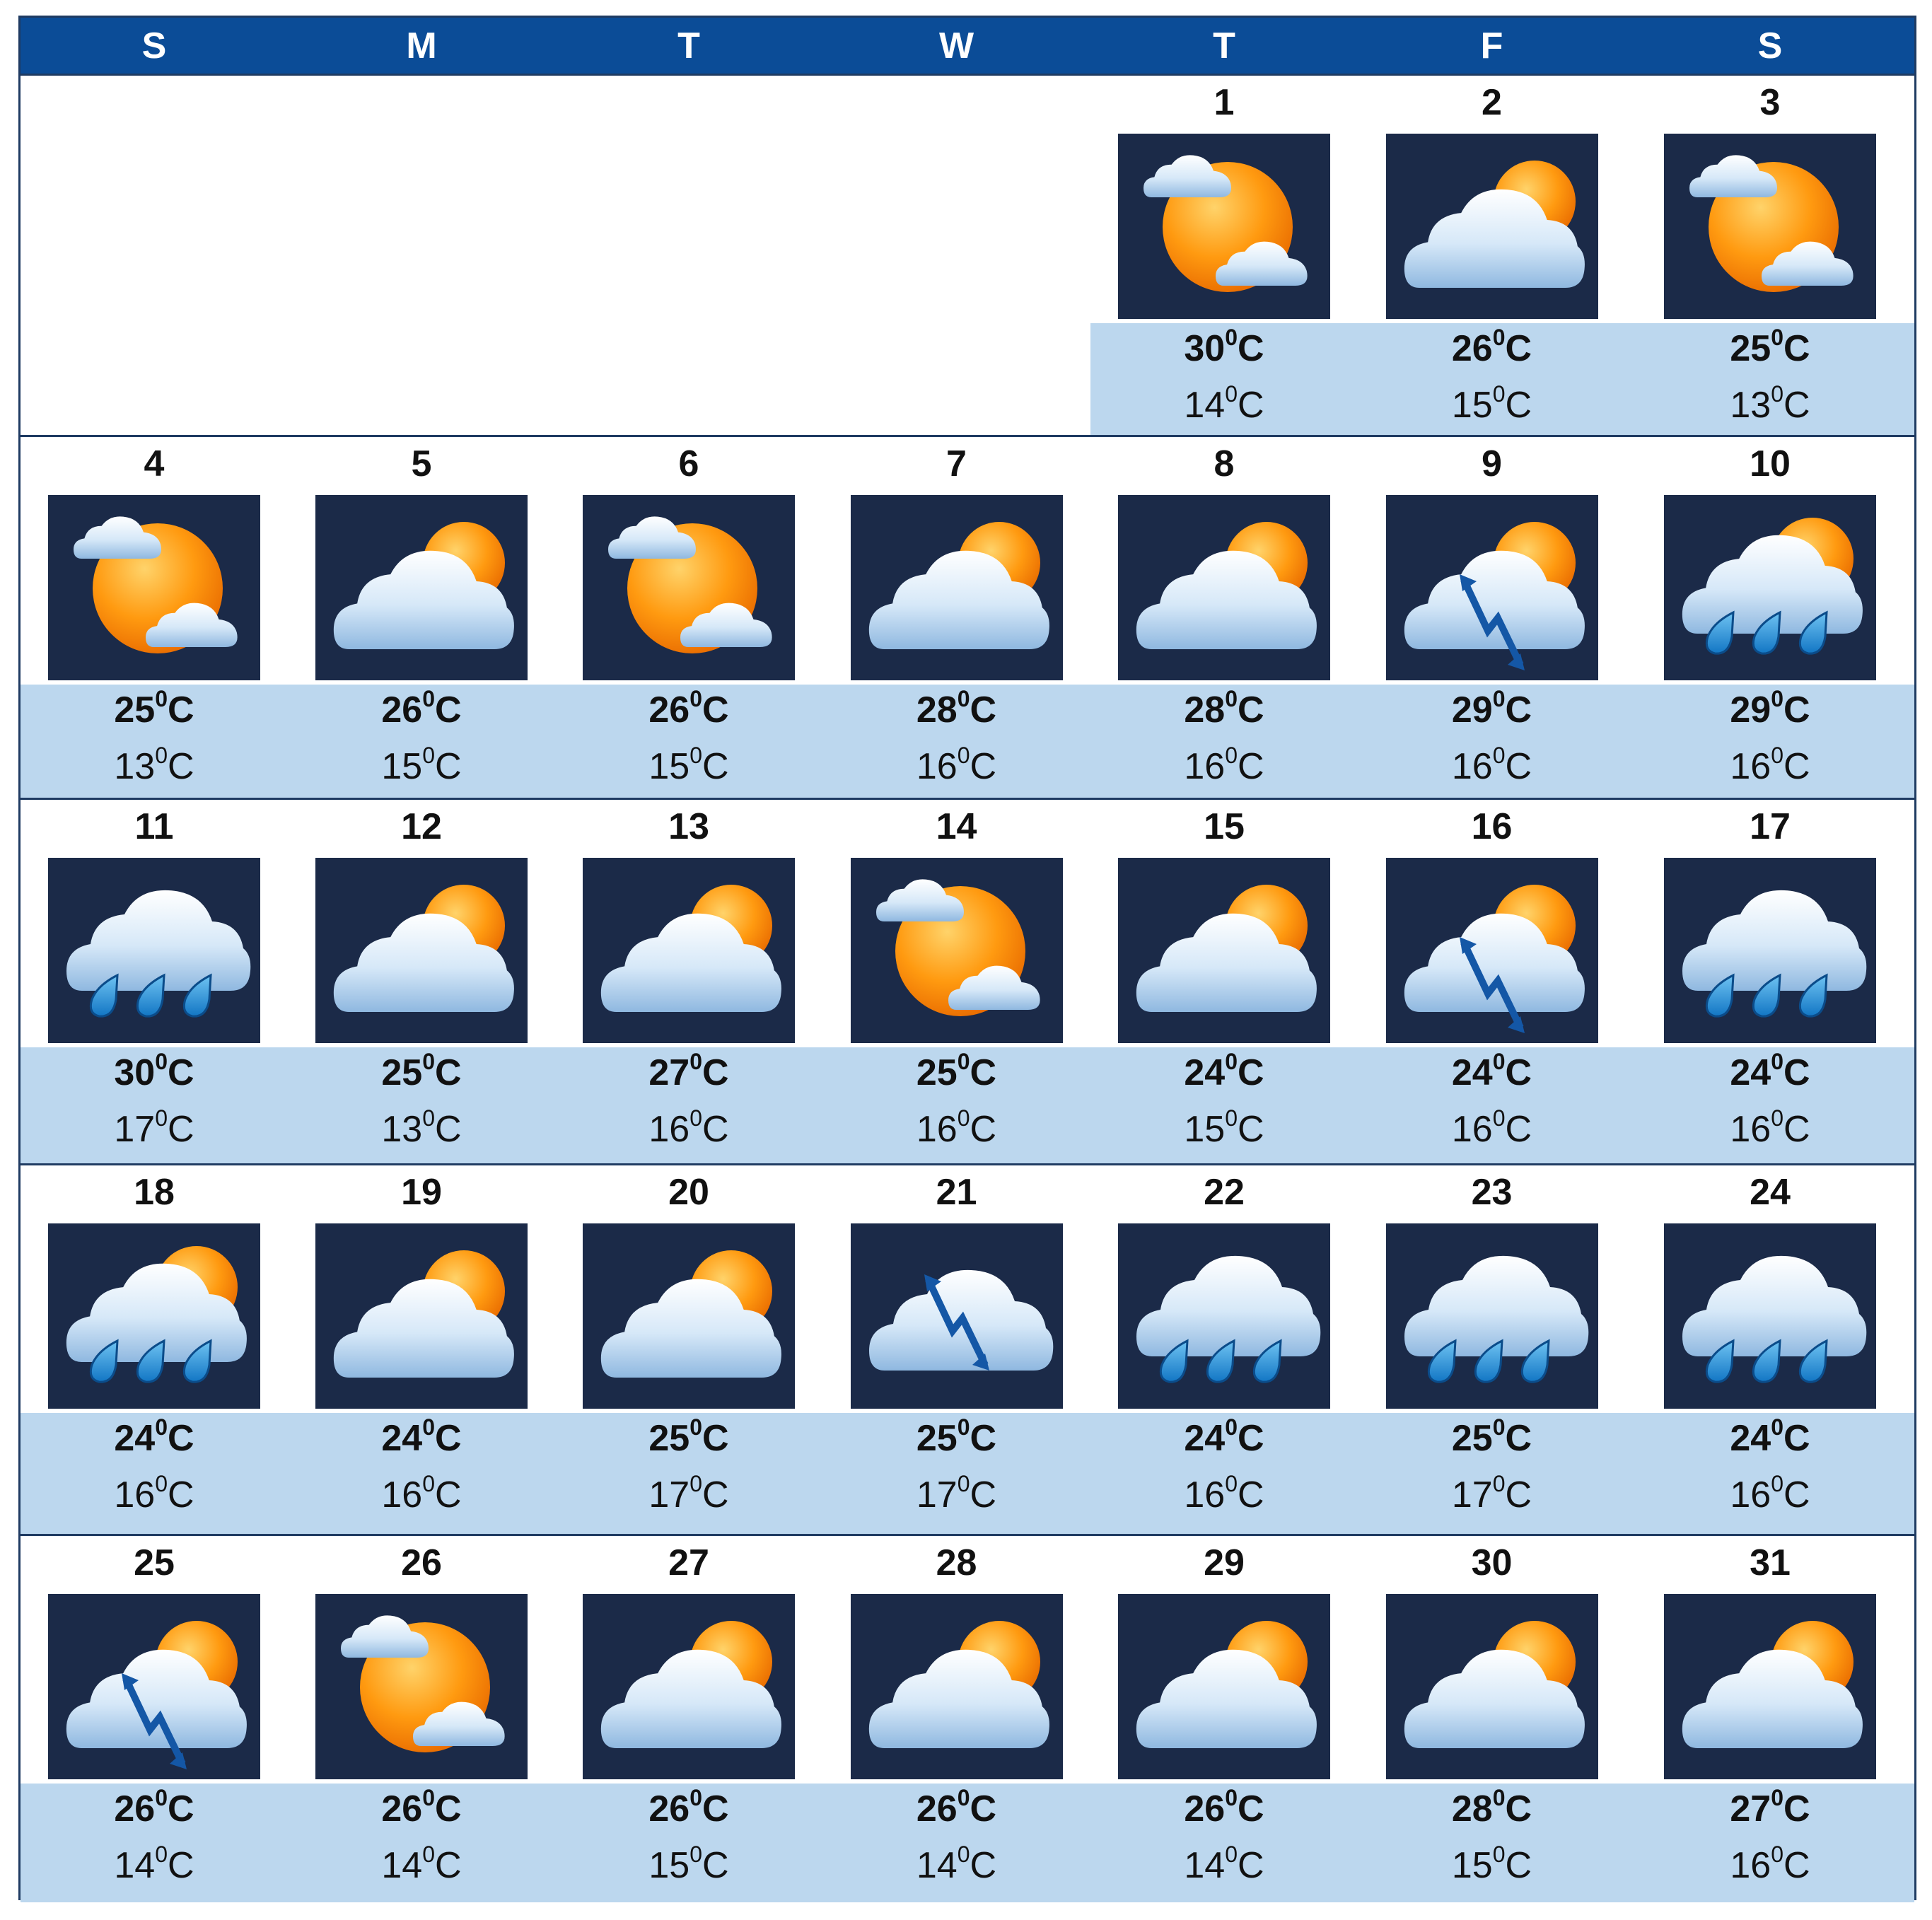  What do you see at coordinates (1224, 1192) in the screenshot?
I see `day-number: 22` at bounding box center [1224, 1192].